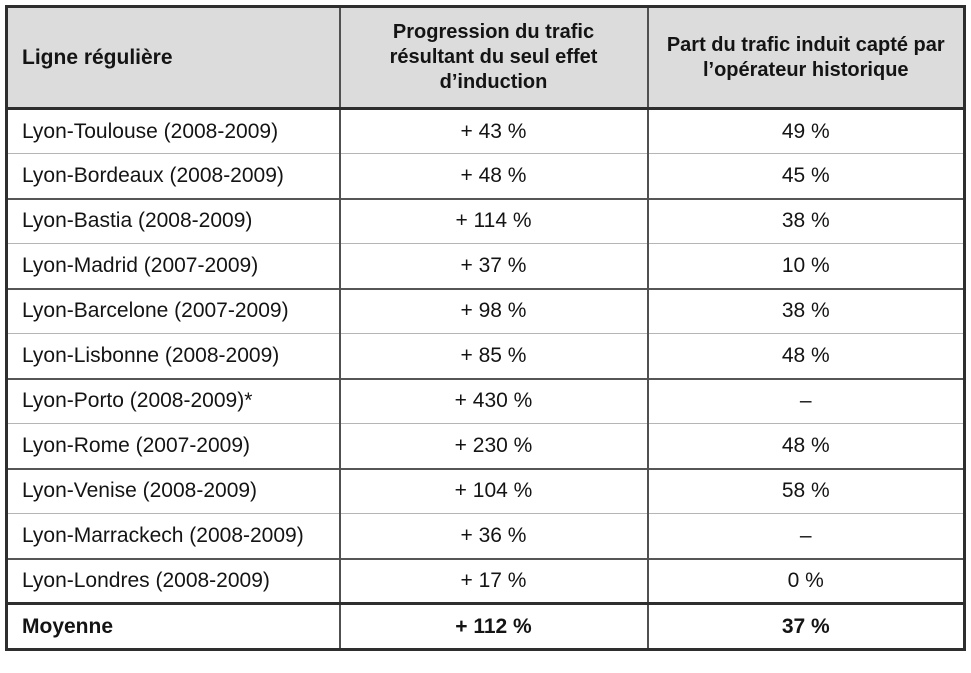 The width and height of the screenshot is (971, 673). I want to click on table-row: Lyon-Barcelone (2007-2009) + 98 % 38 %, so click(485, 311).